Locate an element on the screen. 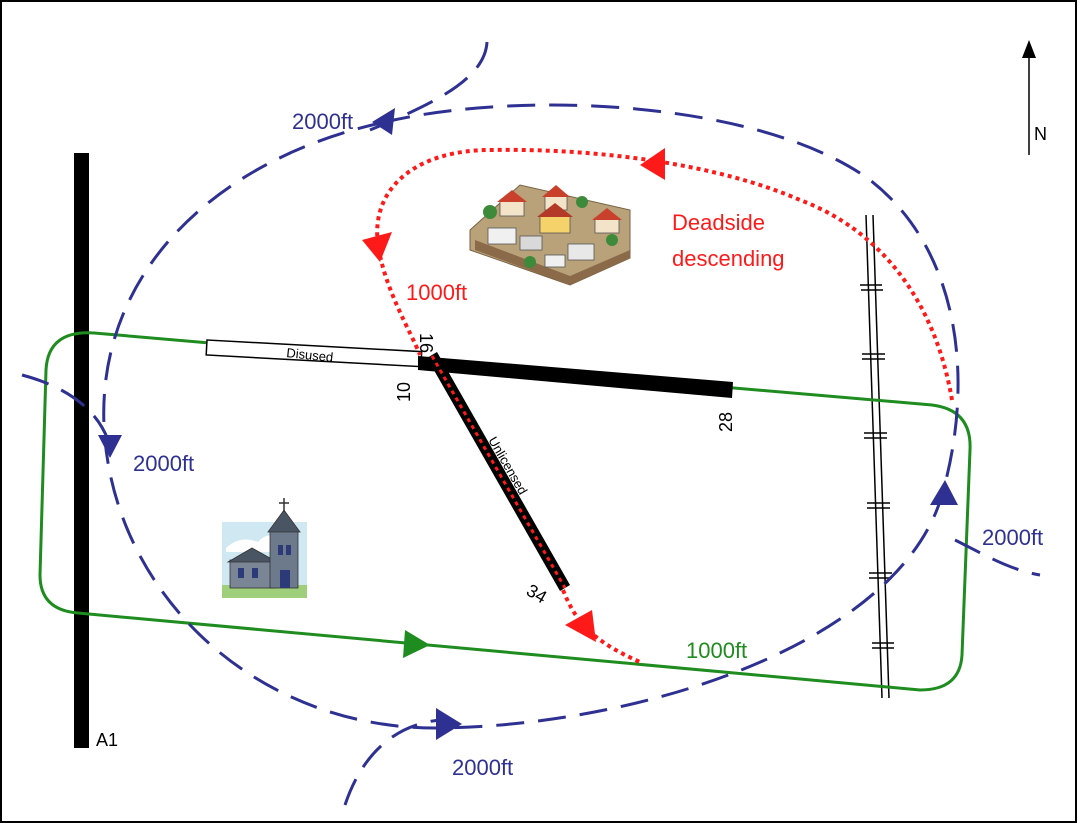 This screenshot has height=823, width=1077. blue-2000ft-top-label: 2000ft is located at coordinates (322, 121).